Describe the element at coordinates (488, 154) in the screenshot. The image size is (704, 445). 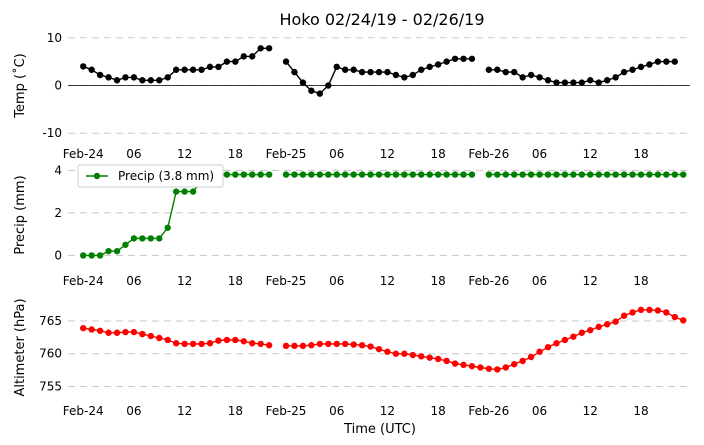
I see `x-tick-label: Feb-26` at that location.